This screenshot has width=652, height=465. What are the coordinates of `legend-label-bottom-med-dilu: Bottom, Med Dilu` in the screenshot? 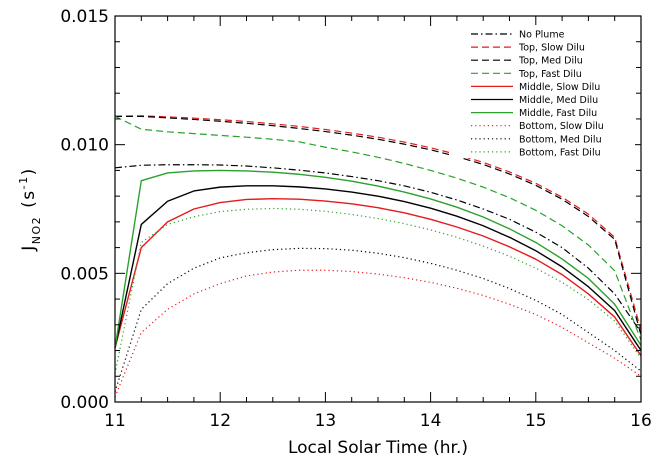 It's located at (560, 139).